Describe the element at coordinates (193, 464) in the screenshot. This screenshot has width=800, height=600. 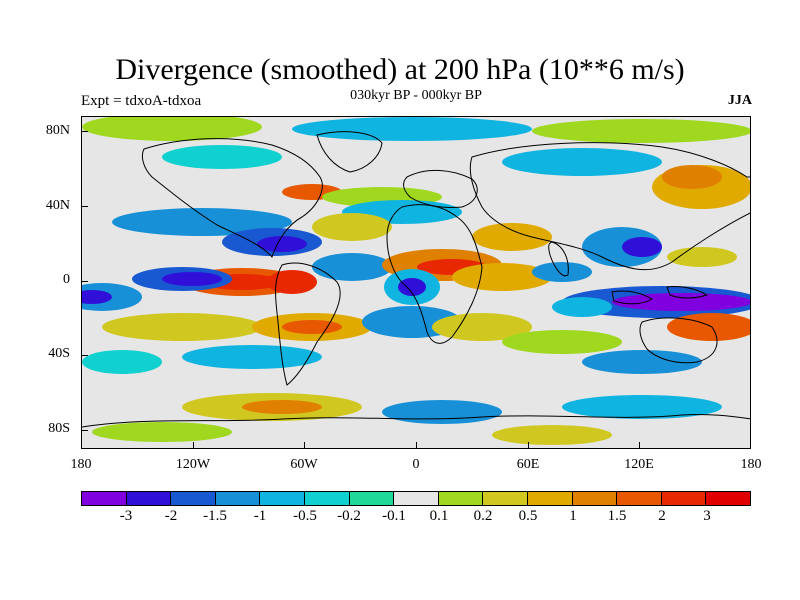
I see `lon-label-120w: 120W` at that location.